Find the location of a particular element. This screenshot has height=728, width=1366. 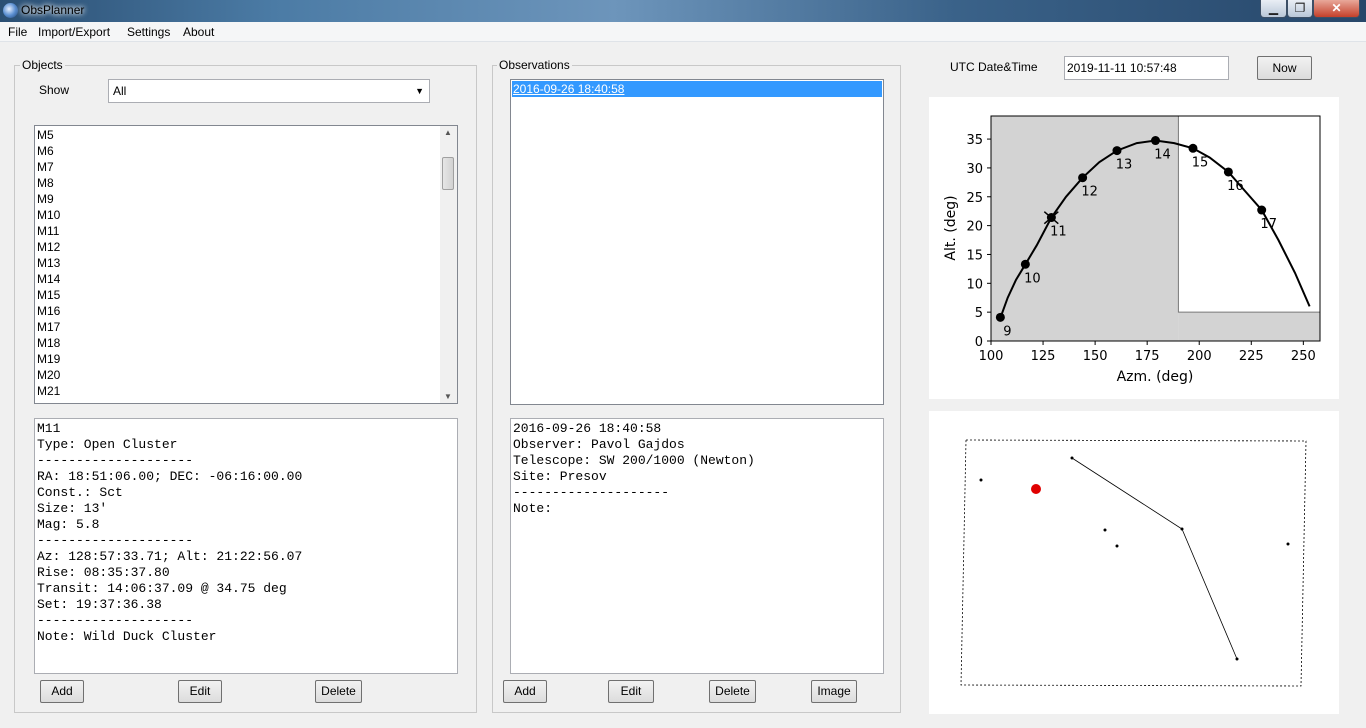

observation-image-button: Image is located at coordinates (834, 691).